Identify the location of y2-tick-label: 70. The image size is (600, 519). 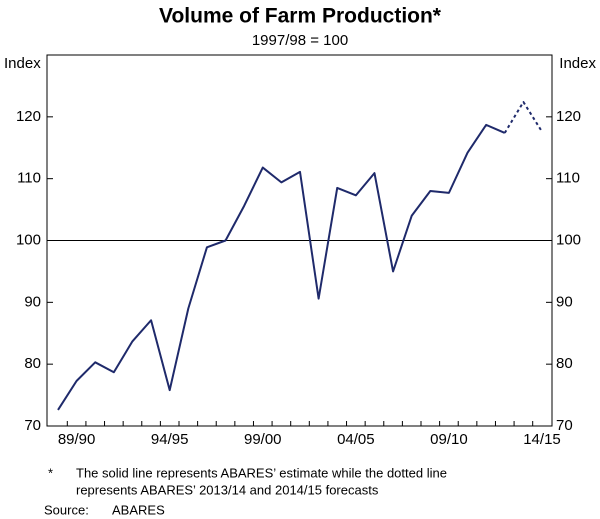
(564, 425).